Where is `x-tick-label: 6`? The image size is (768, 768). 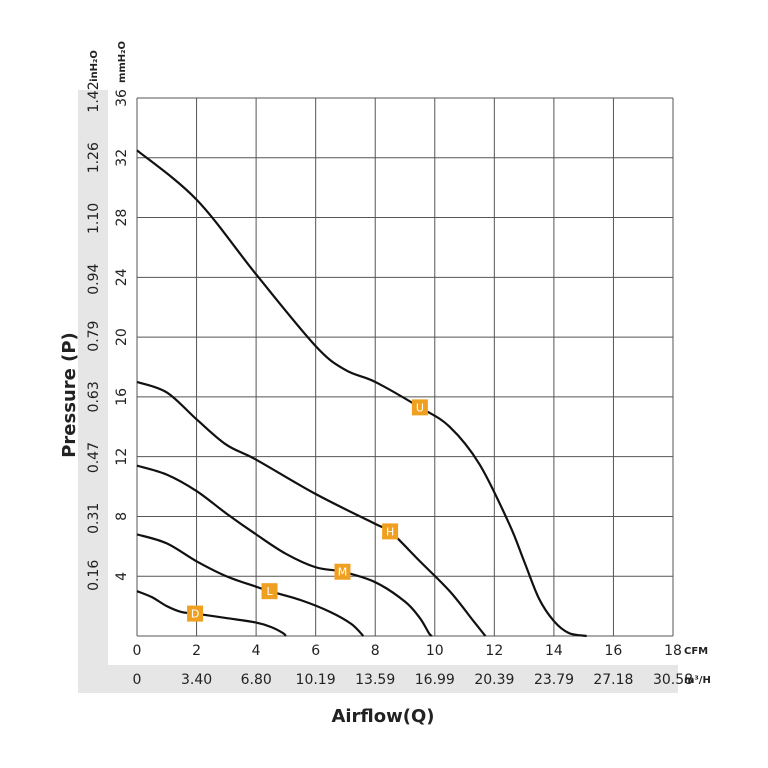 x-tick-label: 6 is located at coordinates (315, 651).